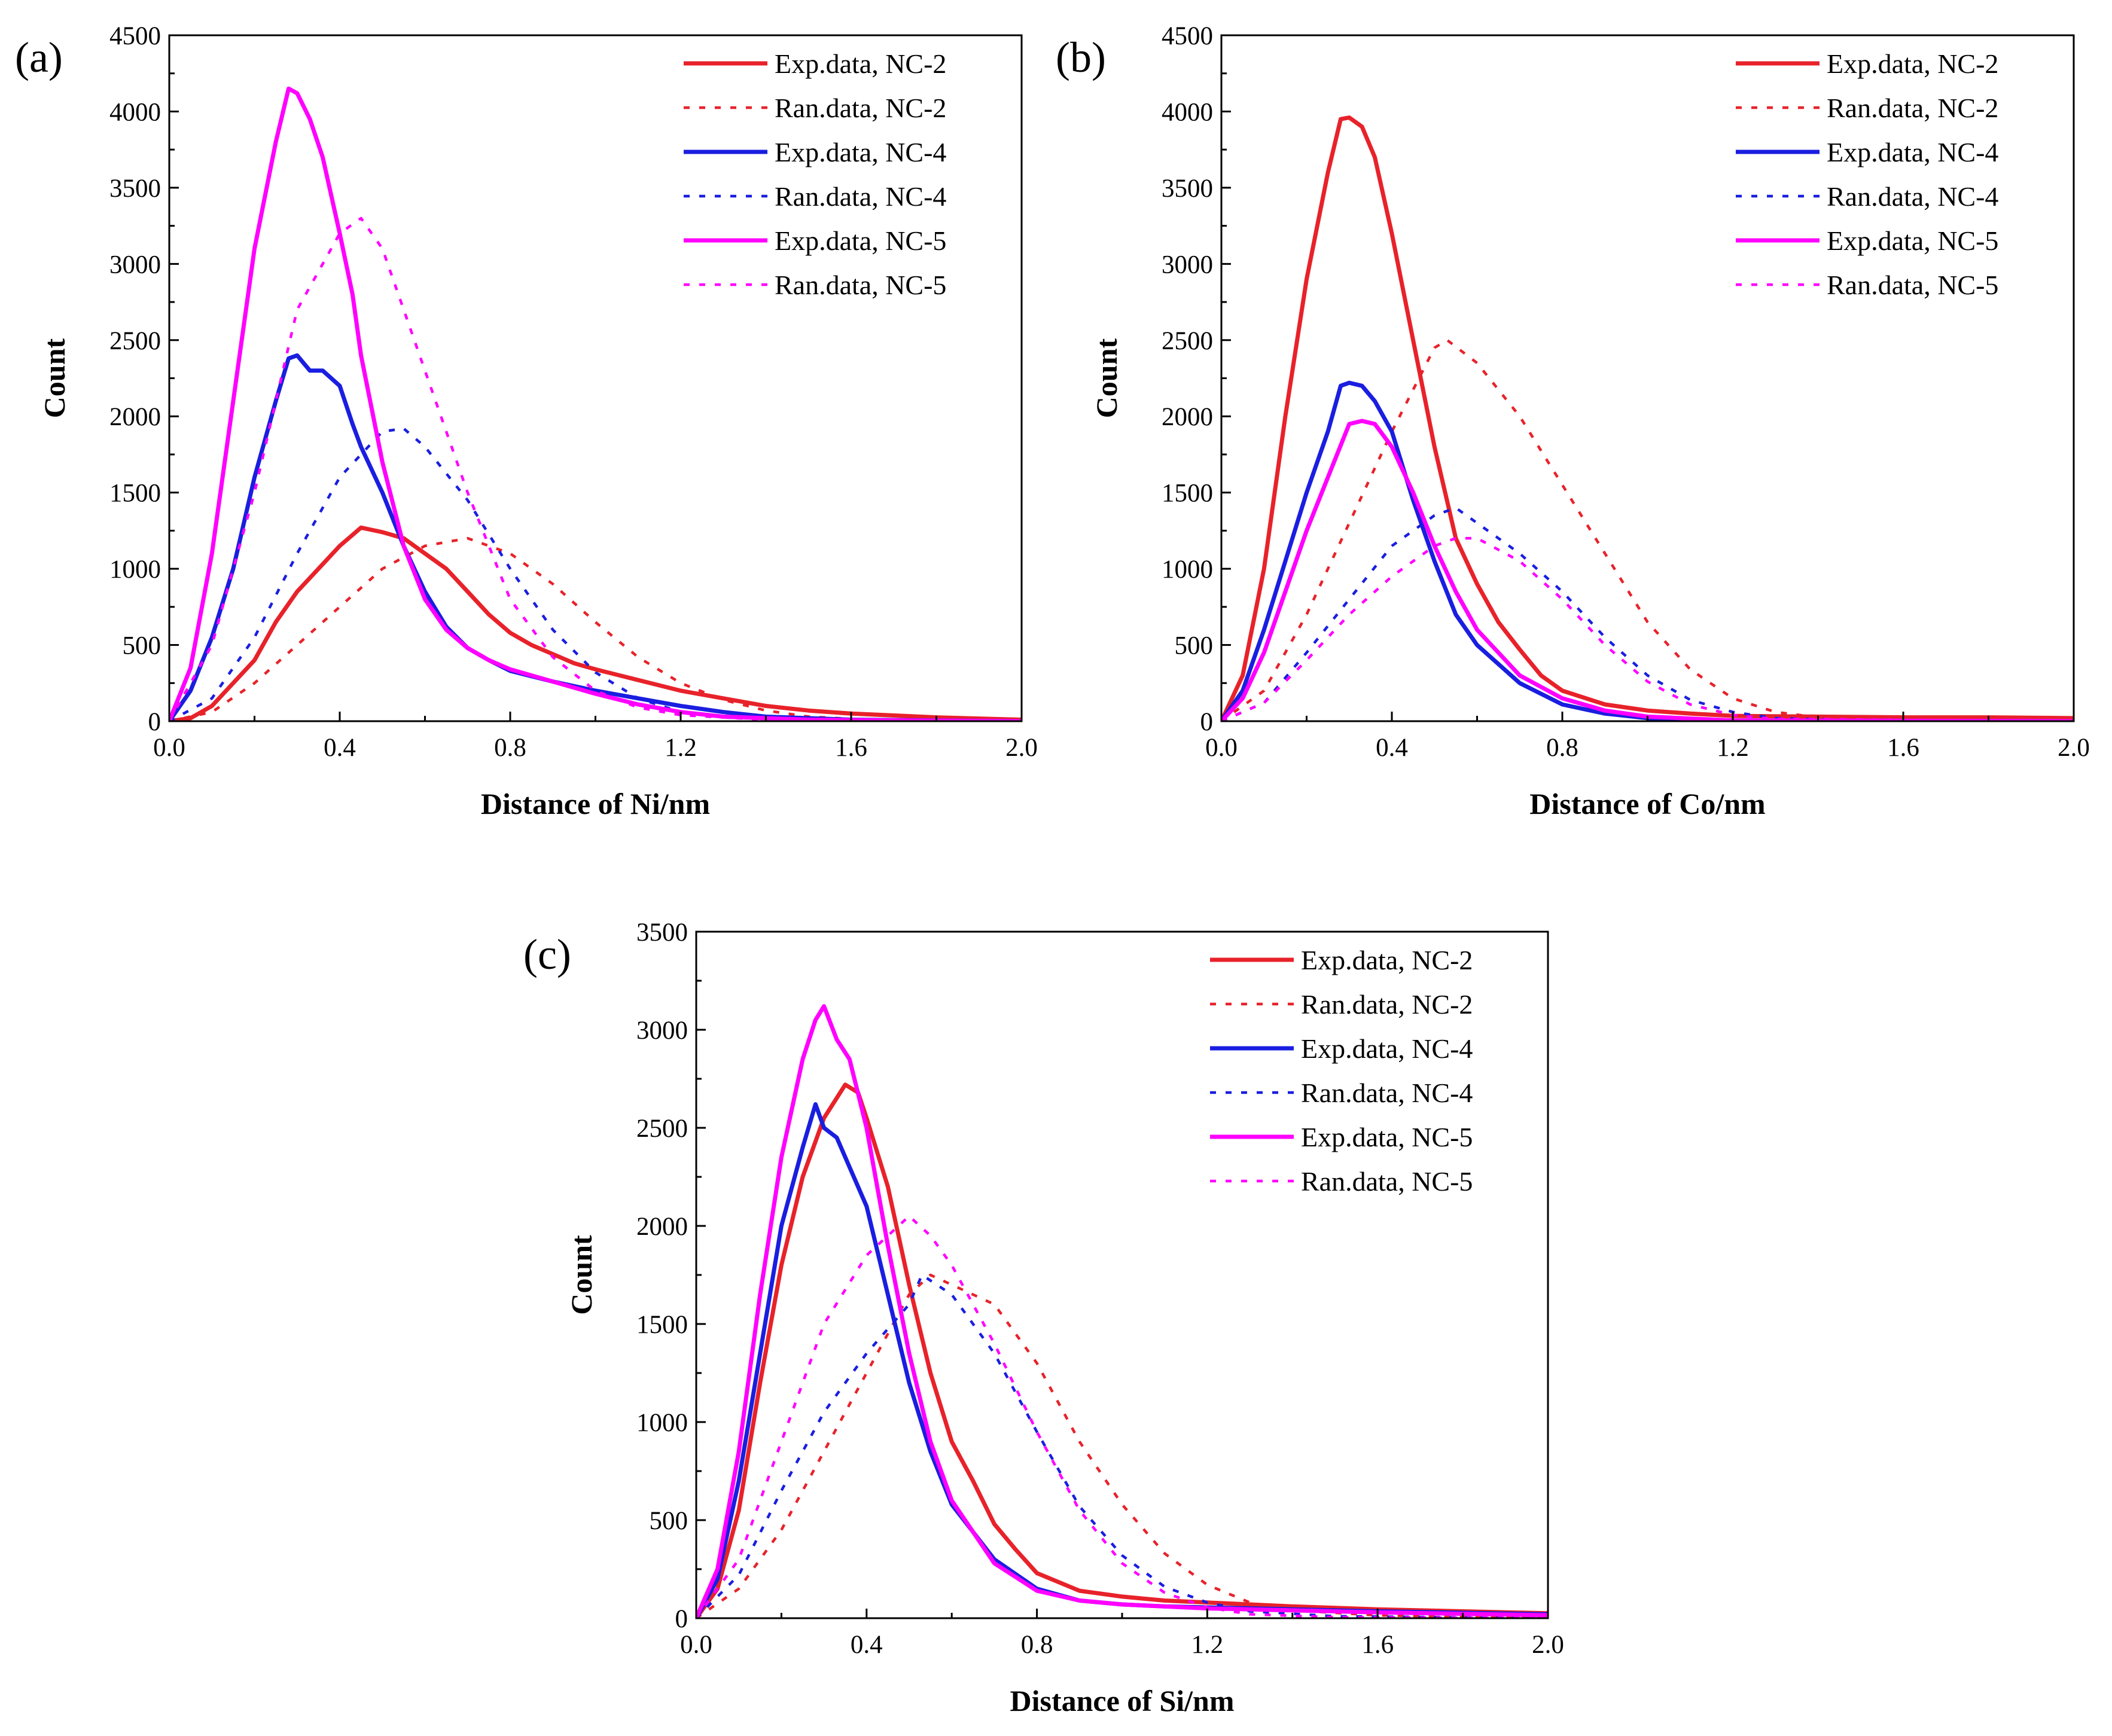  I want to click on x-axis-title: Distance of Si/nm, so click(1122, 1701).